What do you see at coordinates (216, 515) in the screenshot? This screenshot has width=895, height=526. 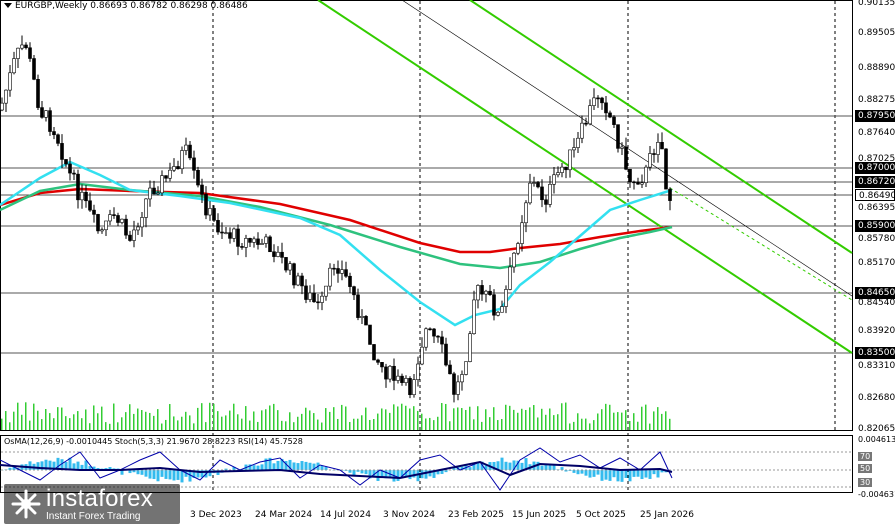 I see `time-tick: 3 Dec 2023` at bounding box center [216, 515].